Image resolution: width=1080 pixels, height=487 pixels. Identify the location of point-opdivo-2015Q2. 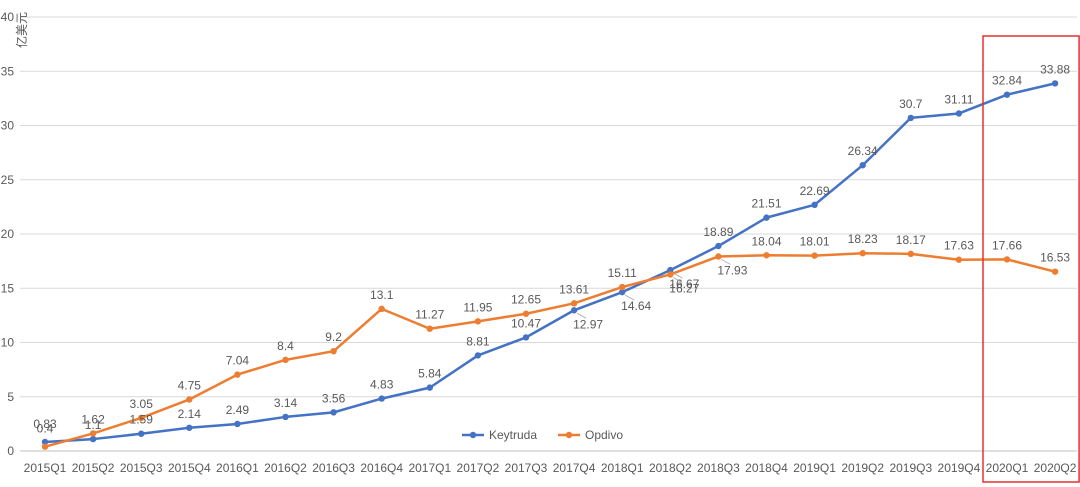
(93, 433).